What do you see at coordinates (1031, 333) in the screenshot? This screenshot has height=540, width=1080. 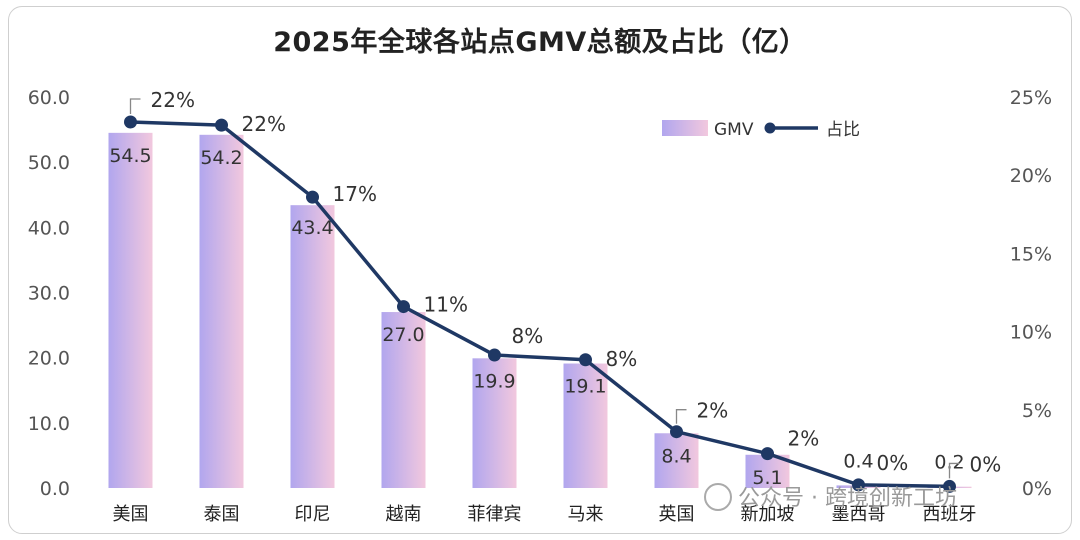 I see `right-axis-tick-label: 10%` at bounding box center [1031, 333].